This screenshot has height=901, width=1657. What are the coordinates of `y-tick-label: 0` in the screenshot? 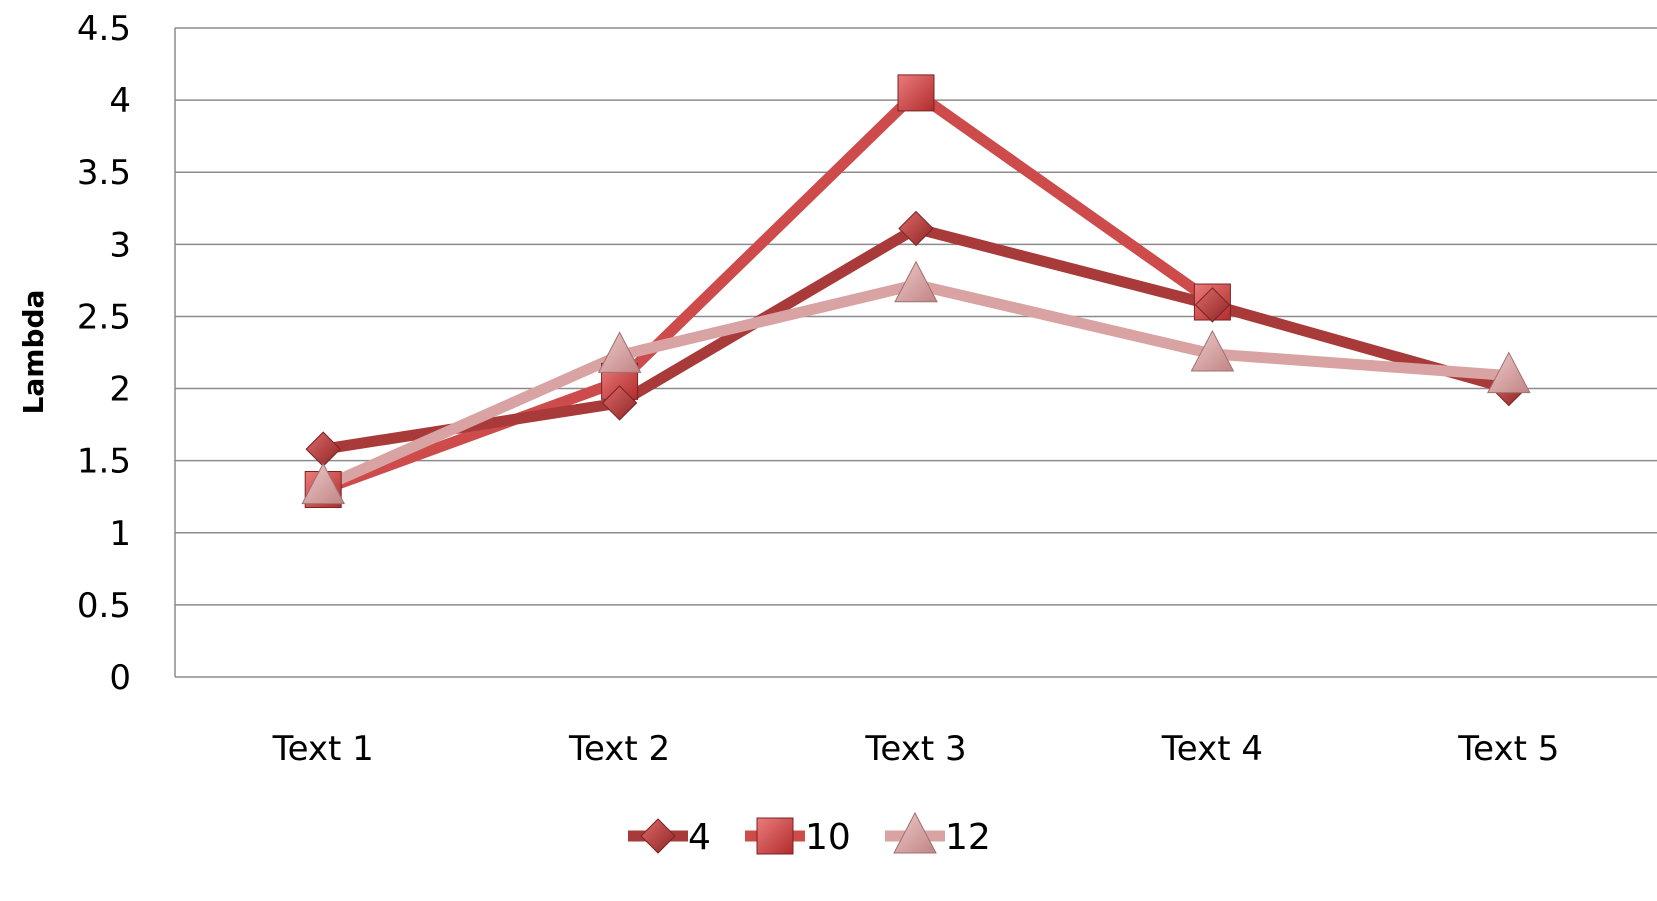 It's located at (120, 678).